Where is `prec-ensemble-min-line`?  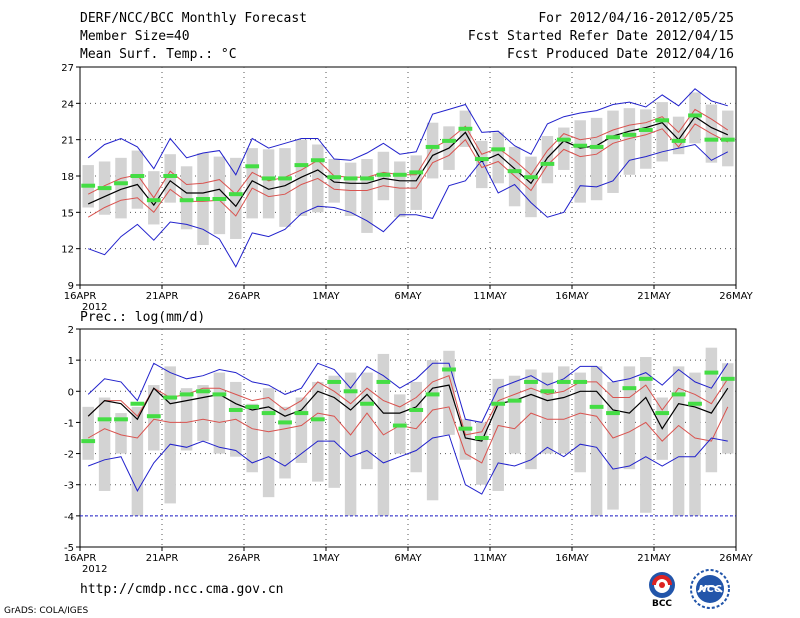 prec-ensemble-min-line is located at coordinates (408, 464).